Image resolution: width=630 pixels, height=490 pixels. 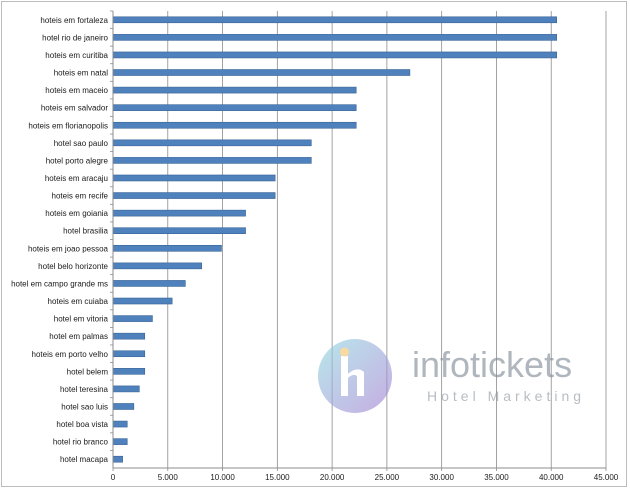 I want to click on x-tick-label: 10.000, so click(x=222, y=477).